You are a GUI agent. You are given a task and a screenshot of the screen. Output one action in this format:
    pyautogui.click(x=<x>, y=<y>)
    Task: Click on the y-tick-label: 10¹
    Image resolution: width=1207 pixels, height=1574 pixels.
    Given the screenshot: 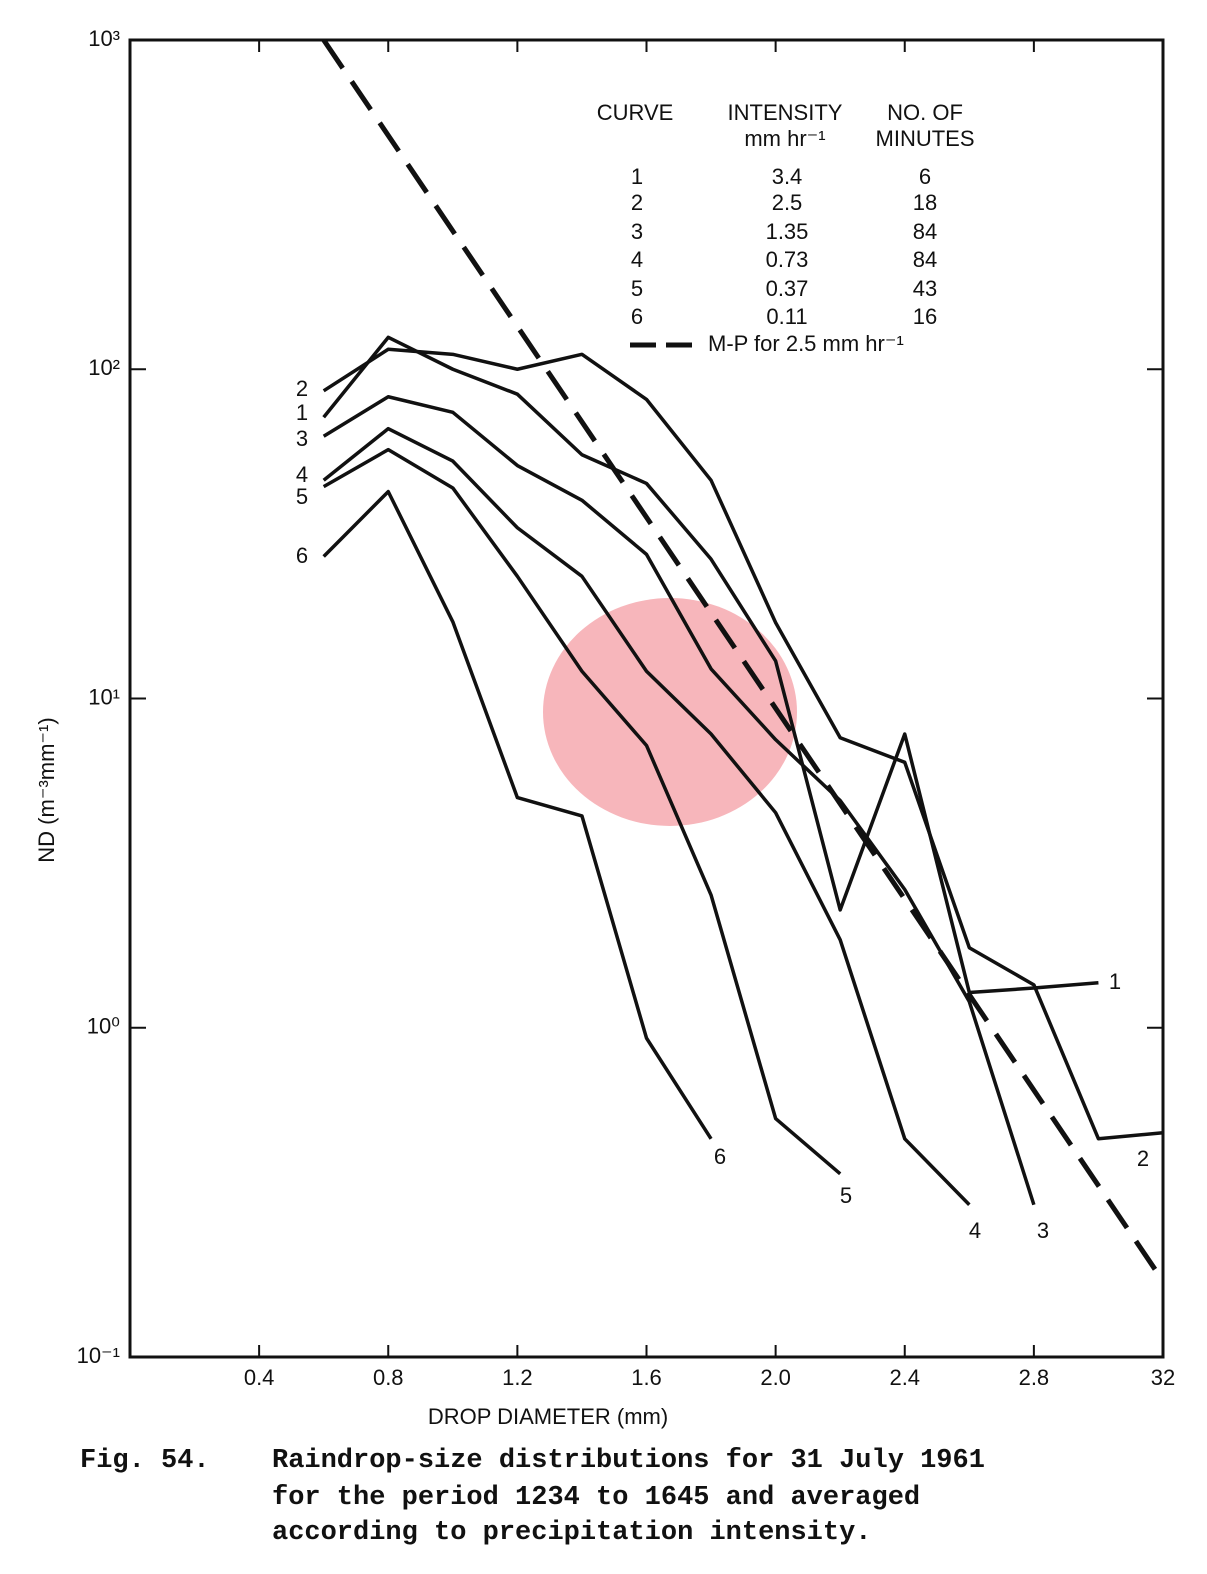 What is the action you would take?
    pyautogui.click(x=104, y=696)
    